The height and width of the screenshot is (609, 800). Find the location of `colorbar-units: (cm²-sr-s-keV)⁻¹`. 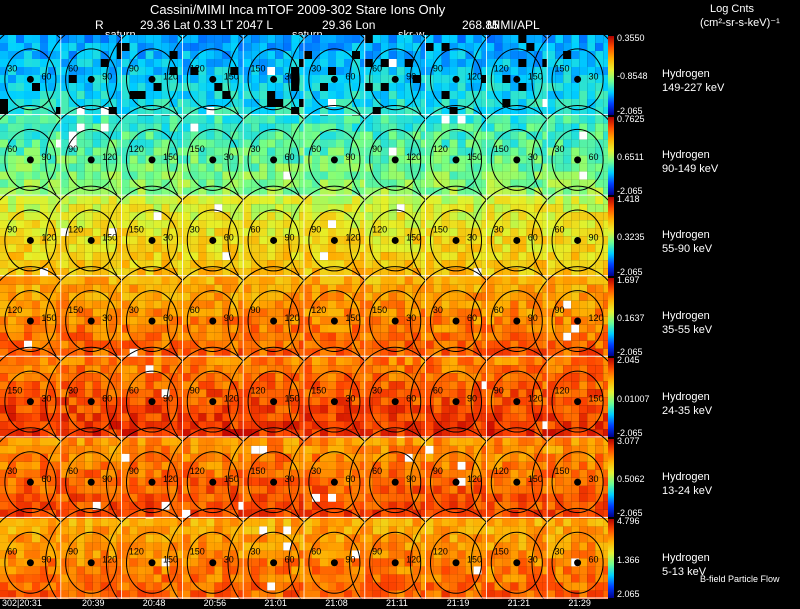

colorbar-units: (cm²-sr-s-keV)⁻¹ is located at coordinates (740, 23).